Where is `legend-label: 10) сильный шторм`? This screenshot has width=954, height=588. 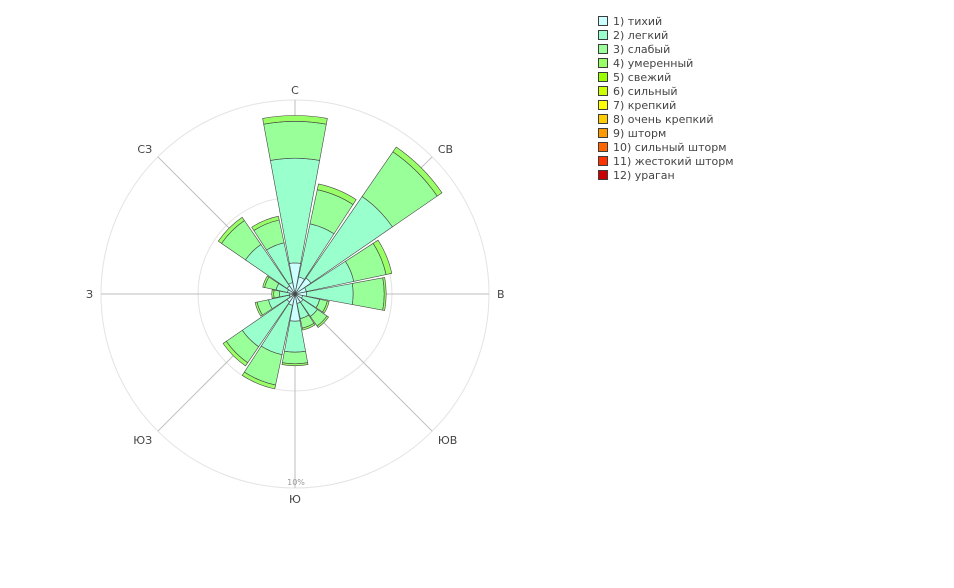
legend-label: 10) сильный шторм is located at coordinates (670, 147).